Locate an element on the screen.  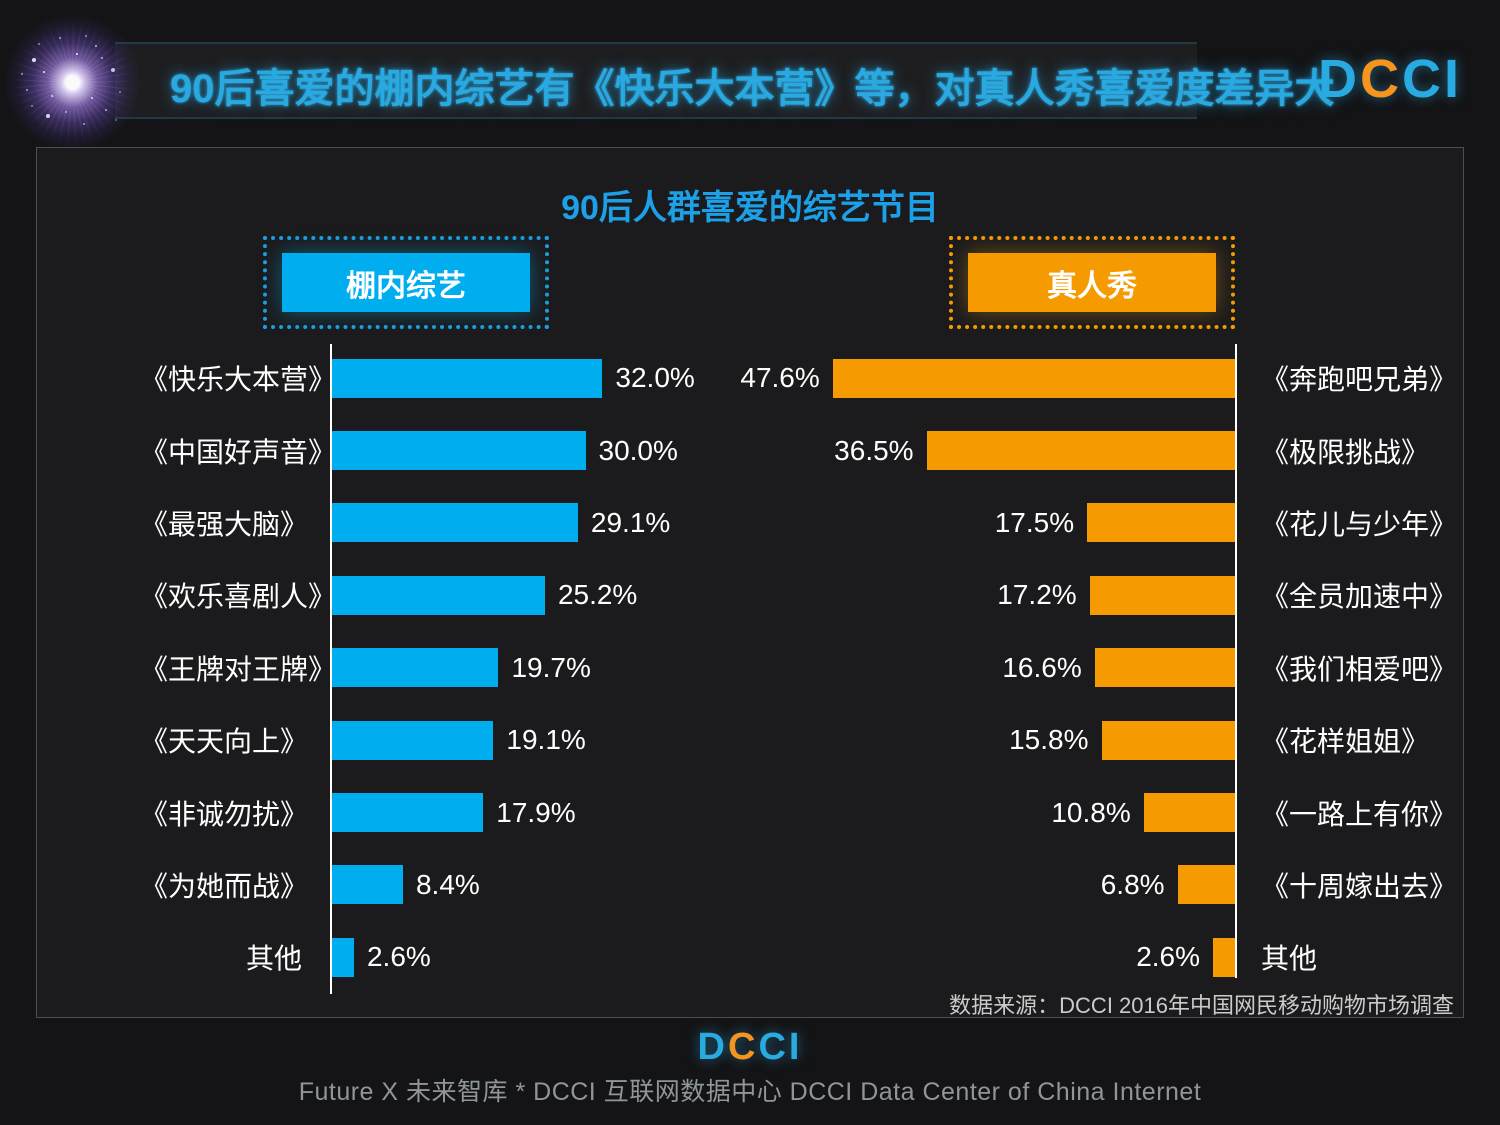
category-label: 《天天向上》 is located at coordinates (224, 742).